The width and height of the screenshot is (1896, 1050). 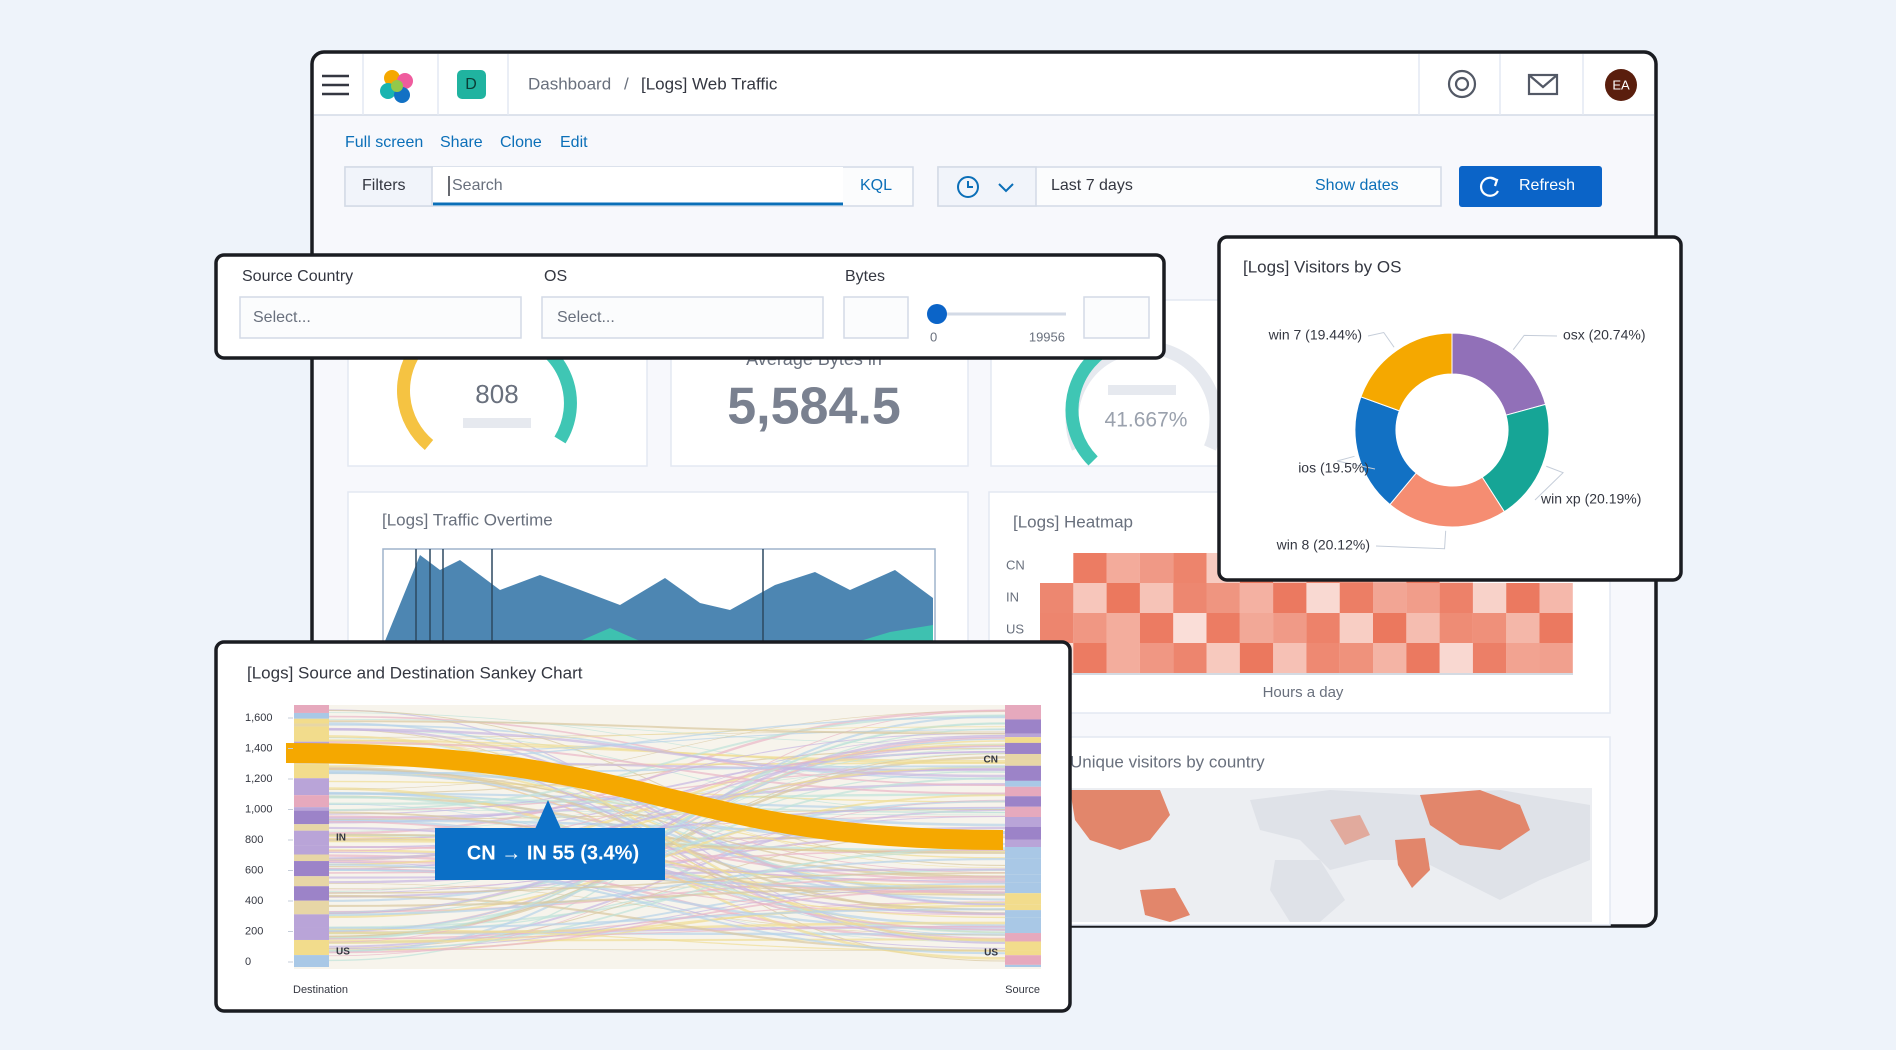 I want to click on logo, so click(x=396, y=86).